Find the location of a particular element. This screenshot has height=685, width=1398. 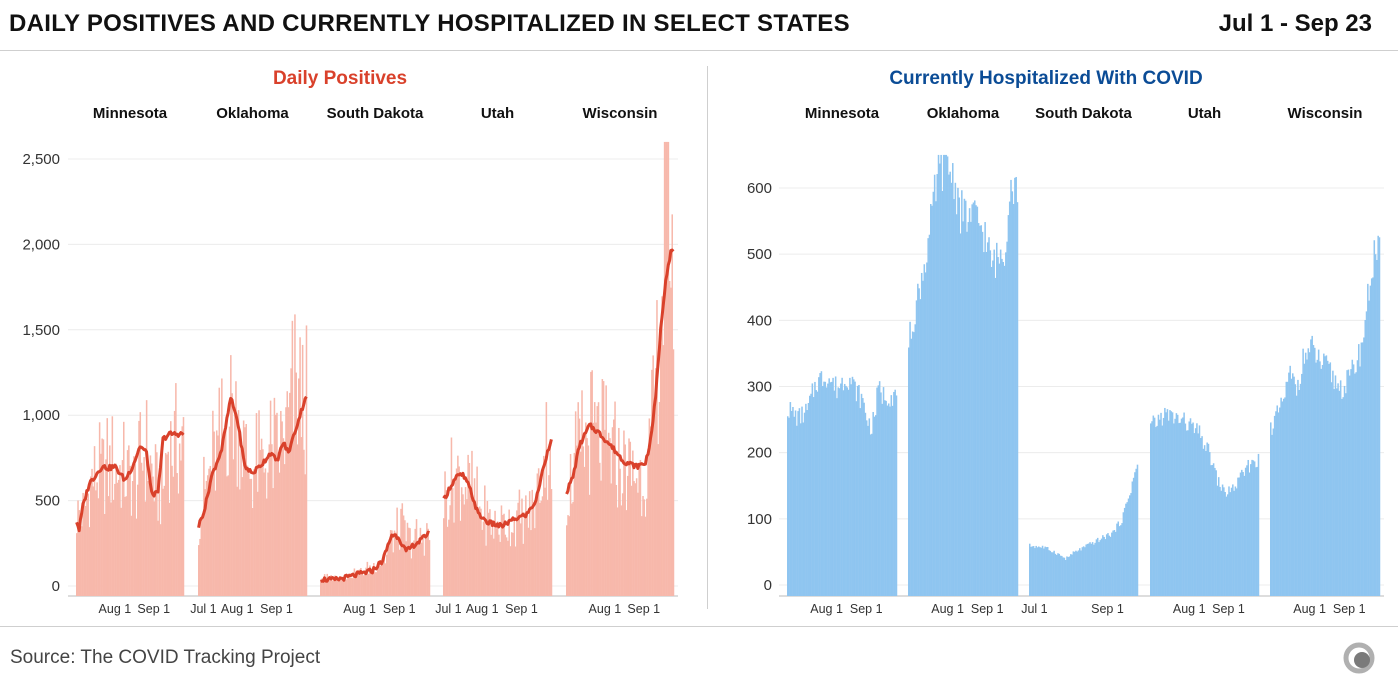

x-tick-label: Sep 1 is located at coordinates (1349, 609).